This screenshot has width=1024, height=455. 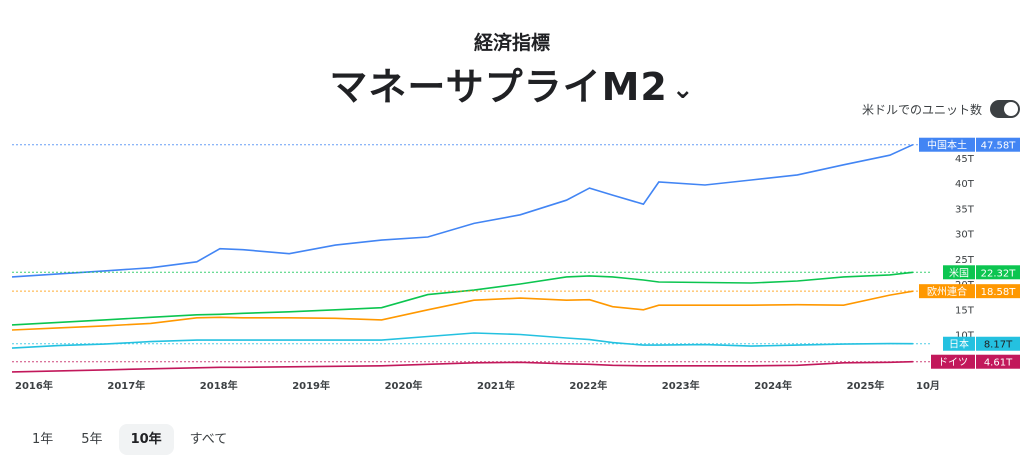 What do you see at coordinates (146, 439) in the screenshot?
I see `range-tab-10y: 10年` at bounding box center [146, 439].